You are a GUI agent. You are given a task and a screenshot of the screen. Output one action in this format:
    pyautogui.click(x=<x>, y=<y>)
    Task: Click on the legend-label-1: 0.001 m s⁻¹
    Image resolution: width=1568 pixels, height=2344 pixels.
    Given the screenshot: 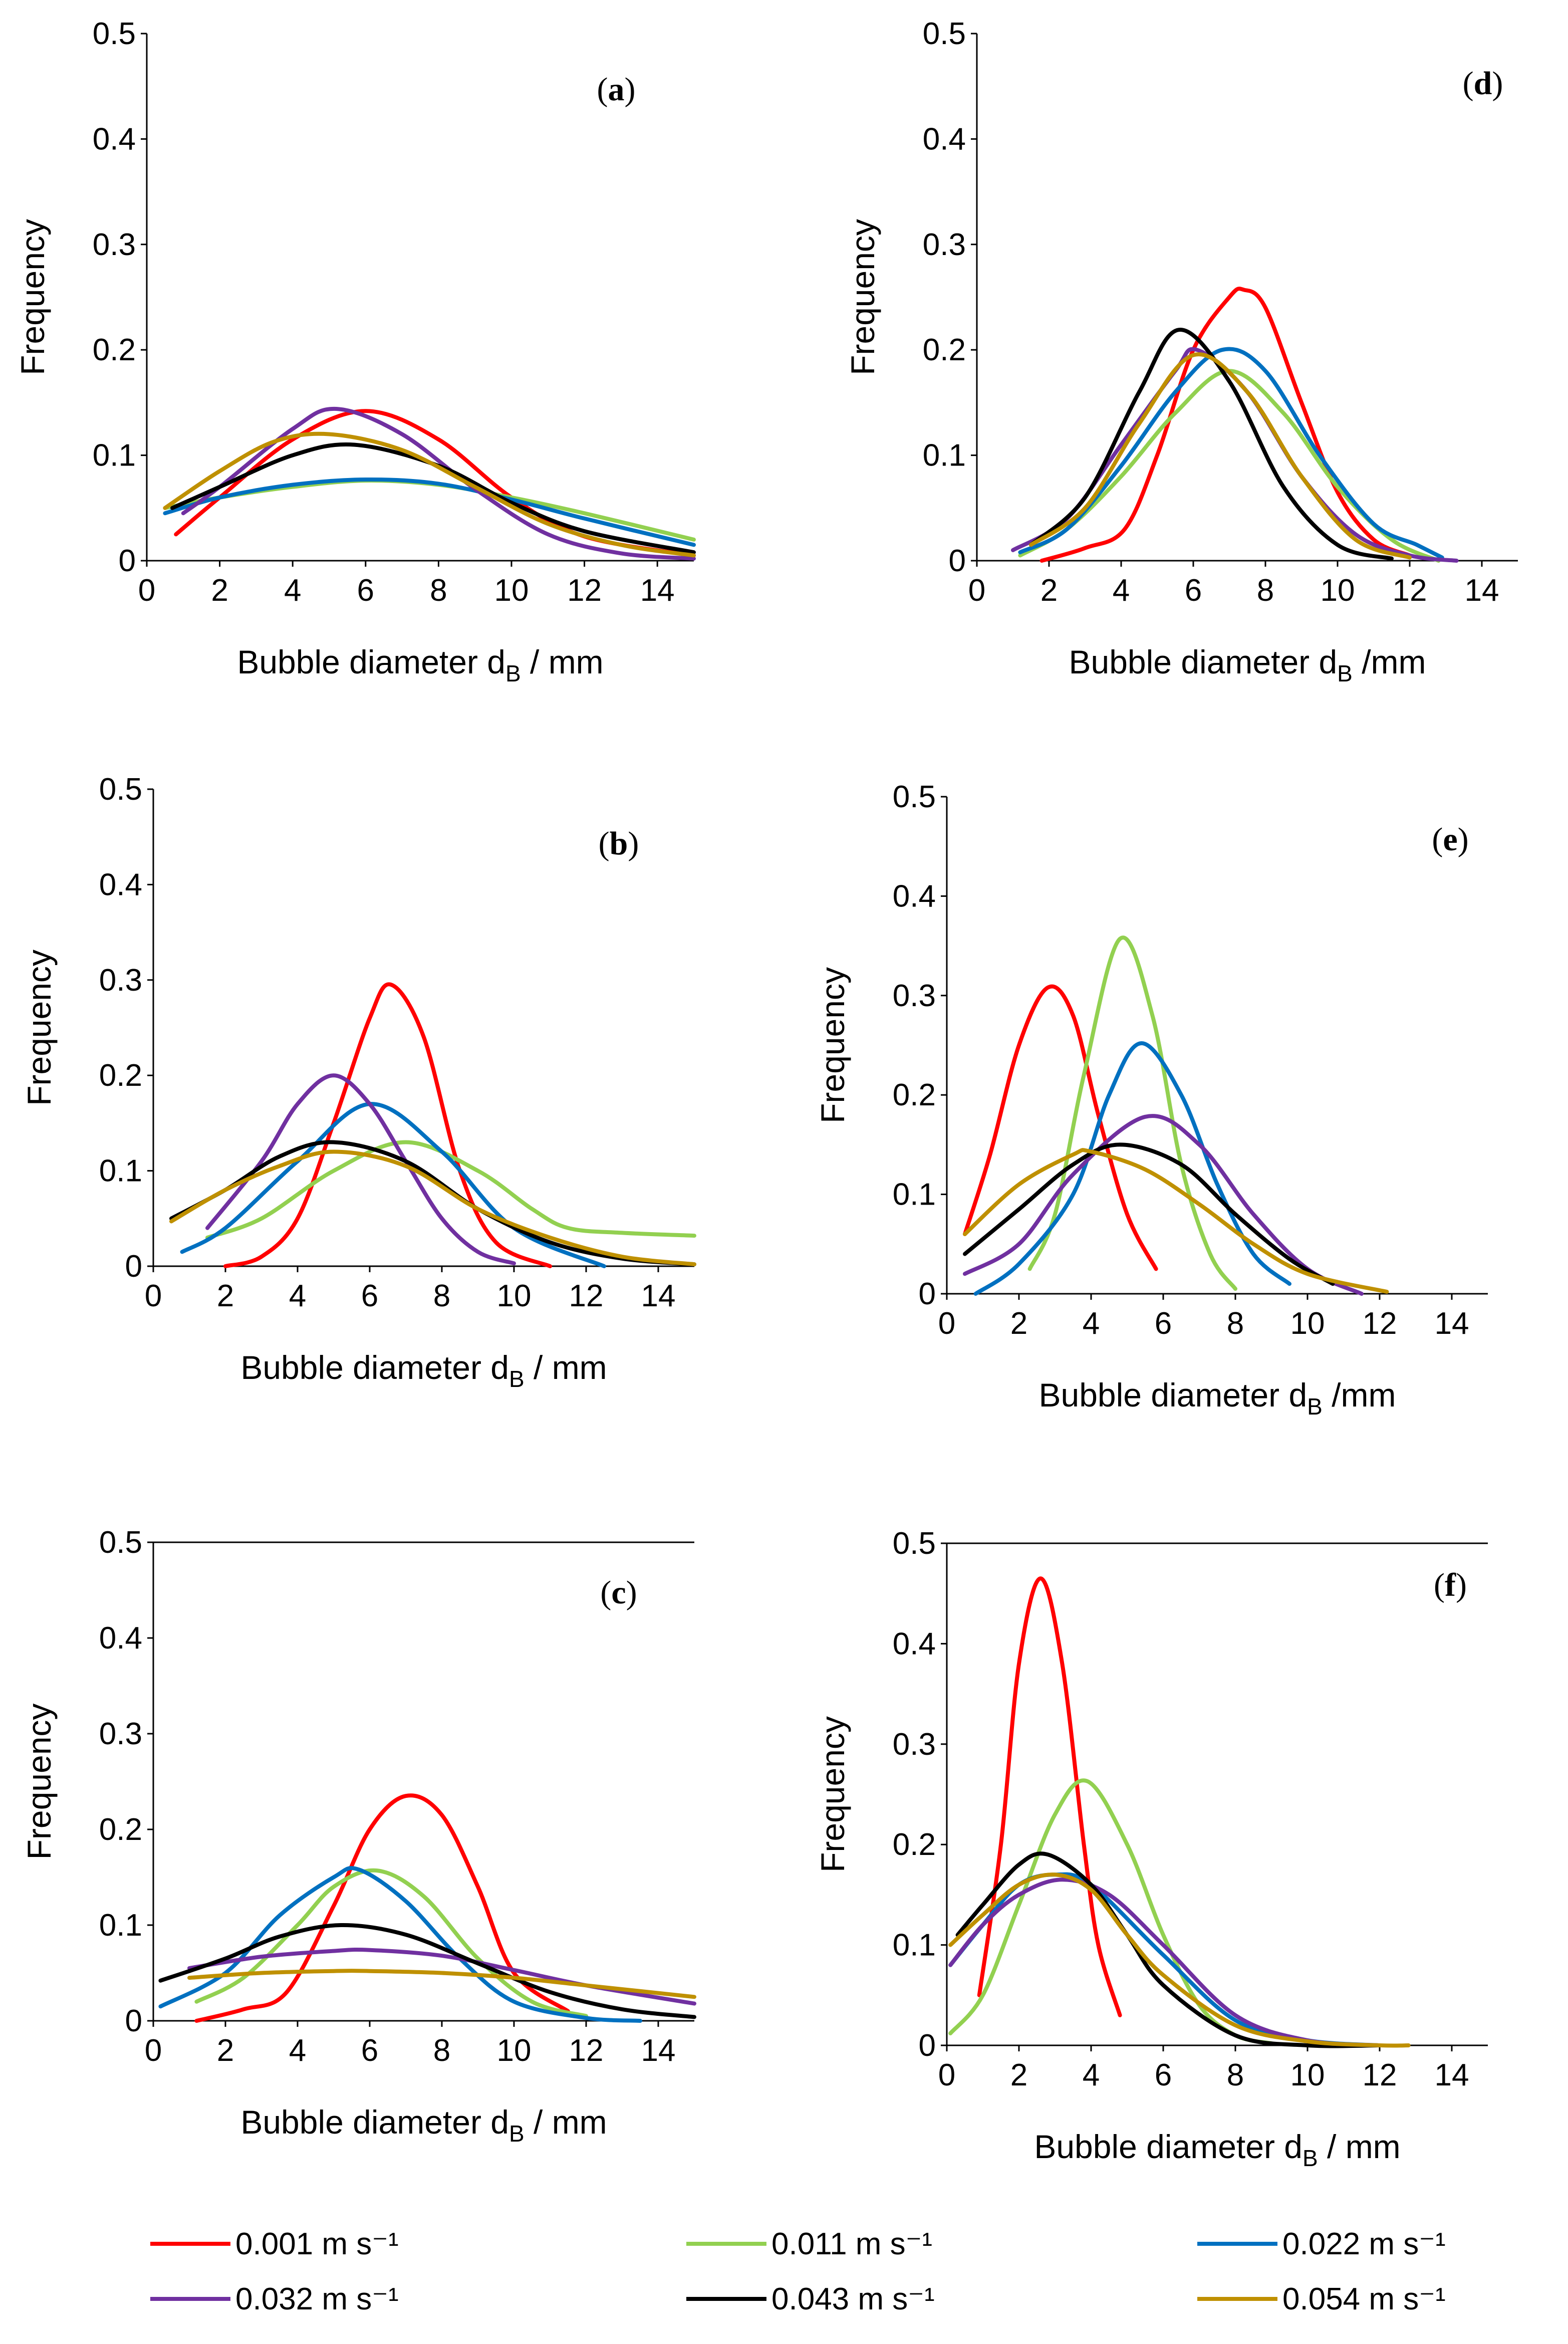 What is the action you would take?
    pyautogui.click(x=317, y=2244)
    